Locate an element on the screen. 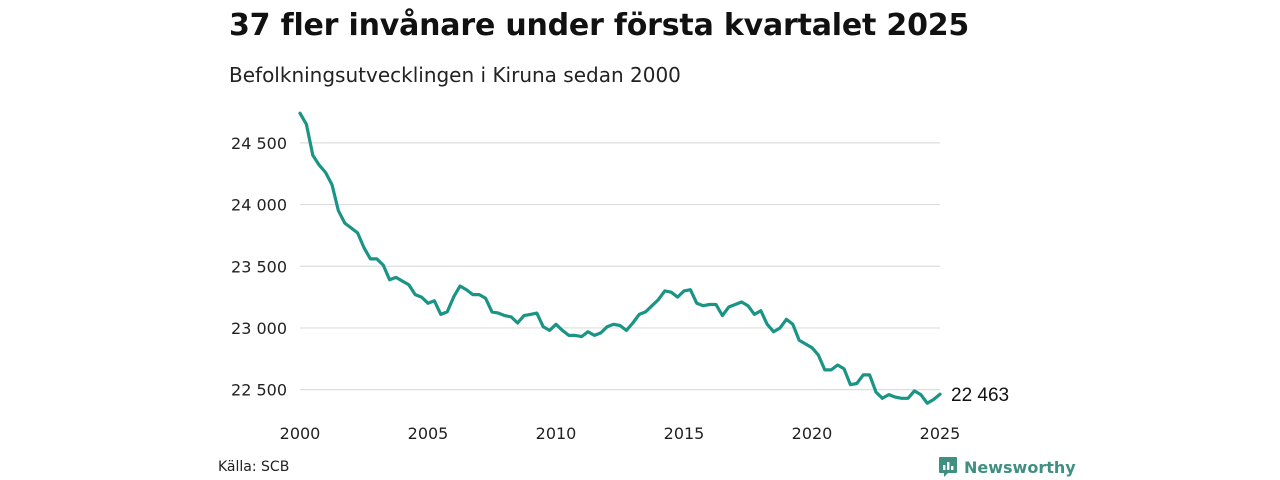 This screenshot has width=1280, height=480. y-tick-label: 23 500 is located at coordinates (259, 266).